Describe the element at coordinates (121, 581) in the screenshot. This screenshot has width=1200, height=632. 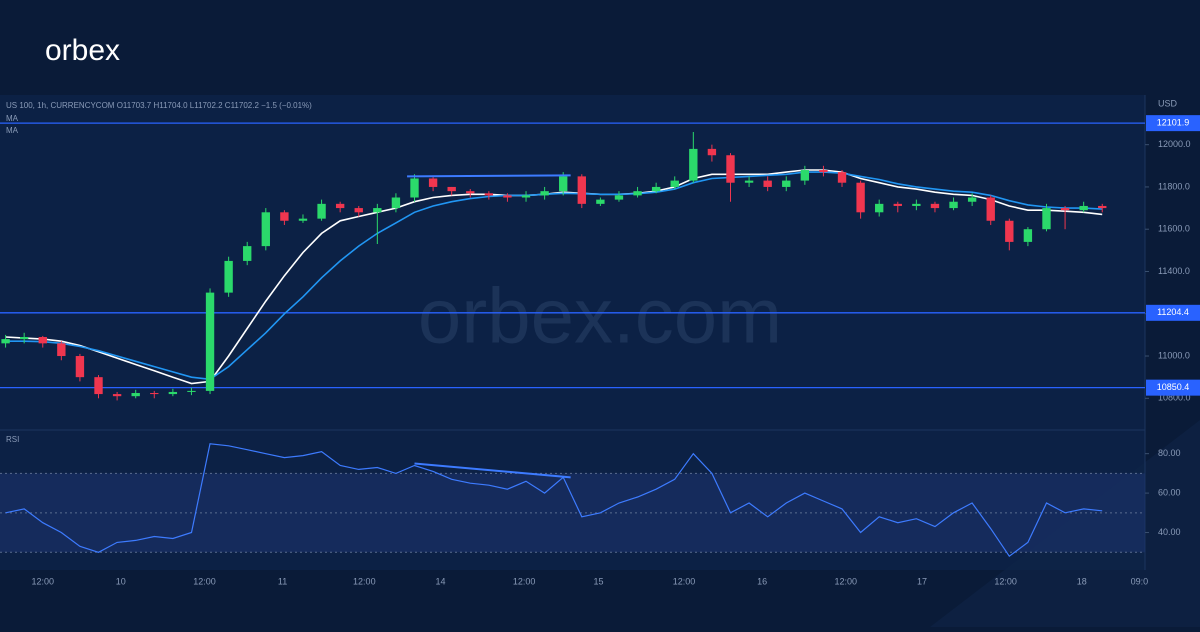
I see `x-tick-label: 10` at that location.